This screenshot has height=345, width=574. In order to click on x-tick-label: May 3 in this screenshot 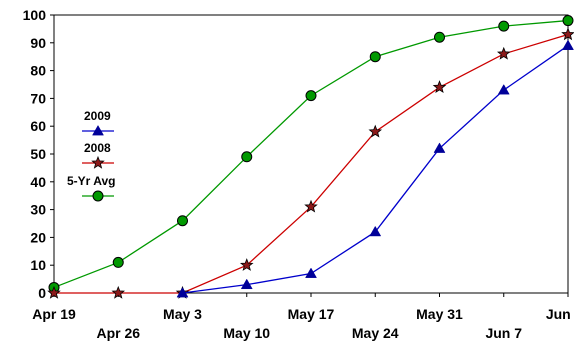, I will do `click(182, 314)`.